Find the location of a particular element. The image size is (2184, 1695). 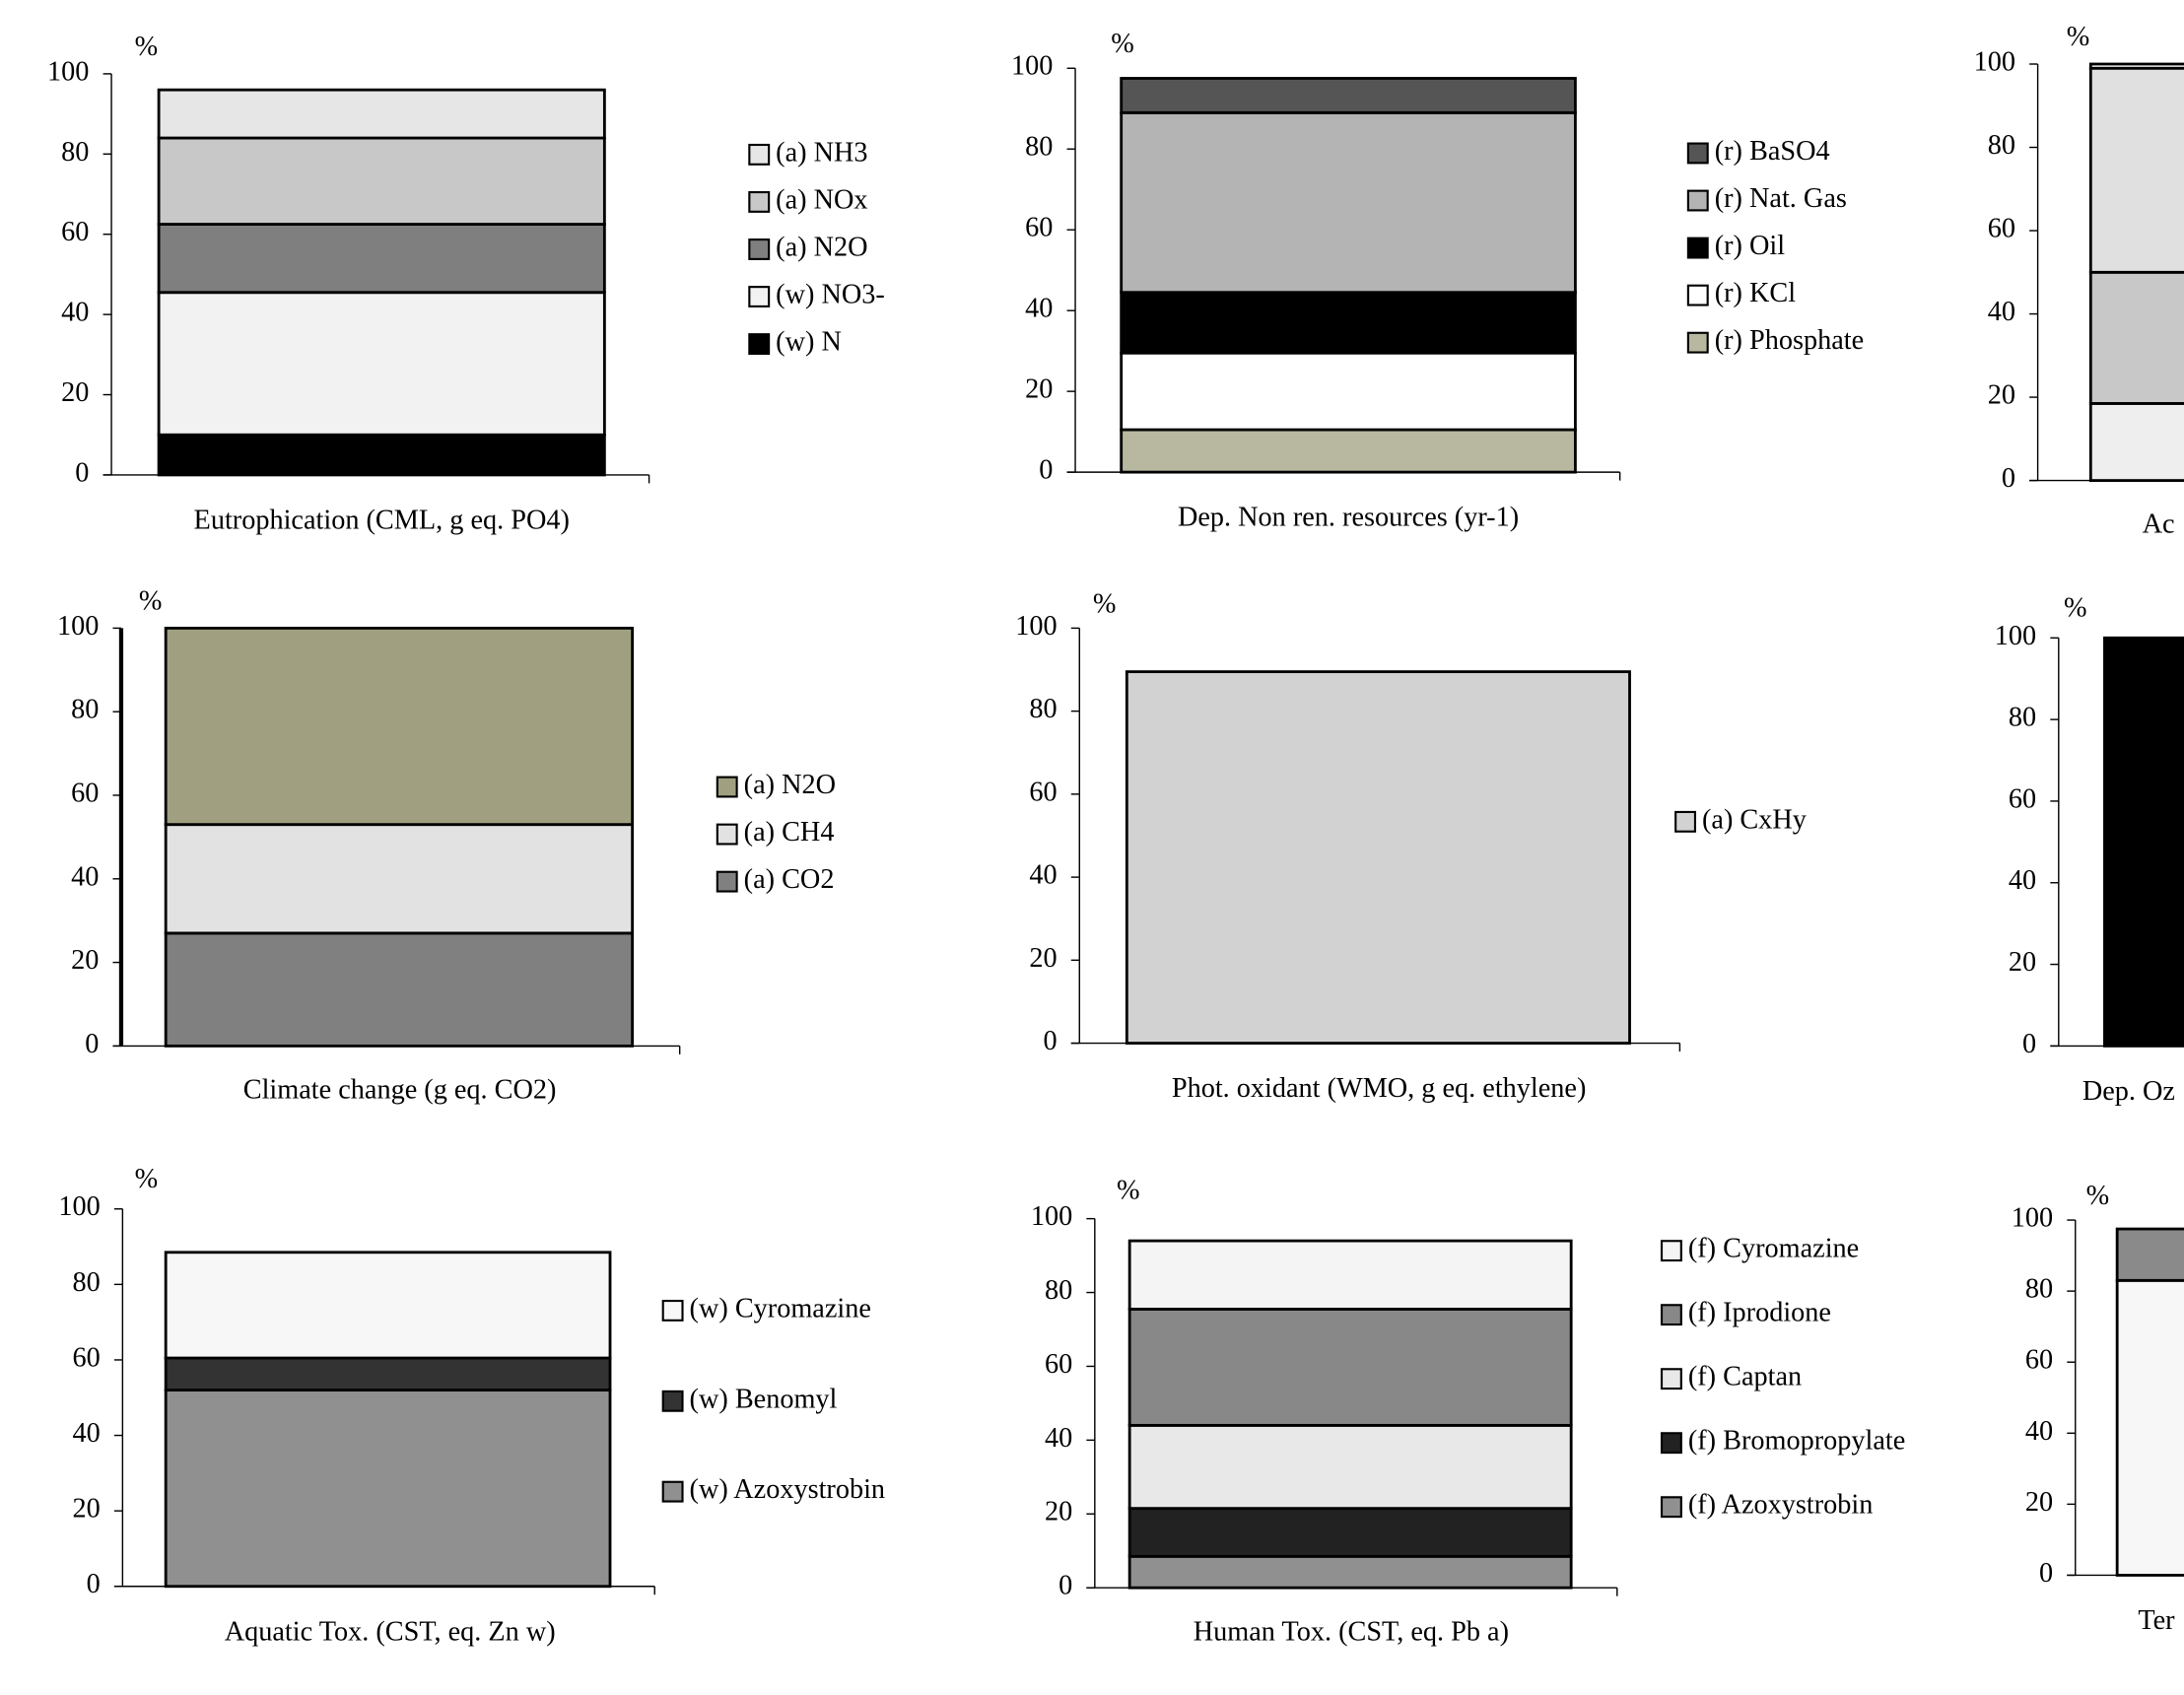

x-axis-title: Ter is located at coordinates (2156, 1621).